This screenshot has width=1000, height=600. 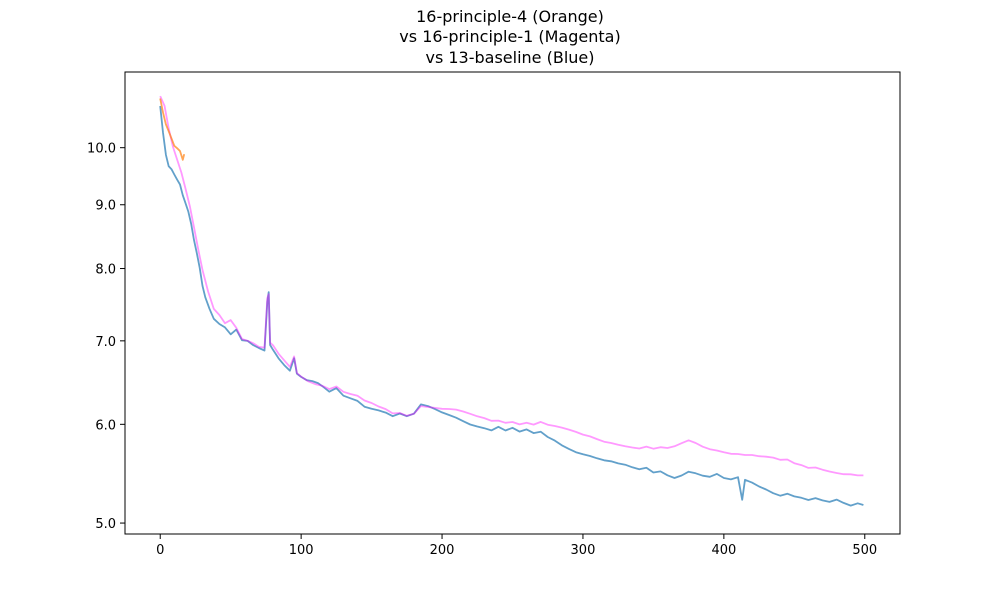 What do you see at coordinates (510, 16) in the screenshot?
I see `title-line-1: 16-principle-4 (Orange)` at bounding box center [510, 16].